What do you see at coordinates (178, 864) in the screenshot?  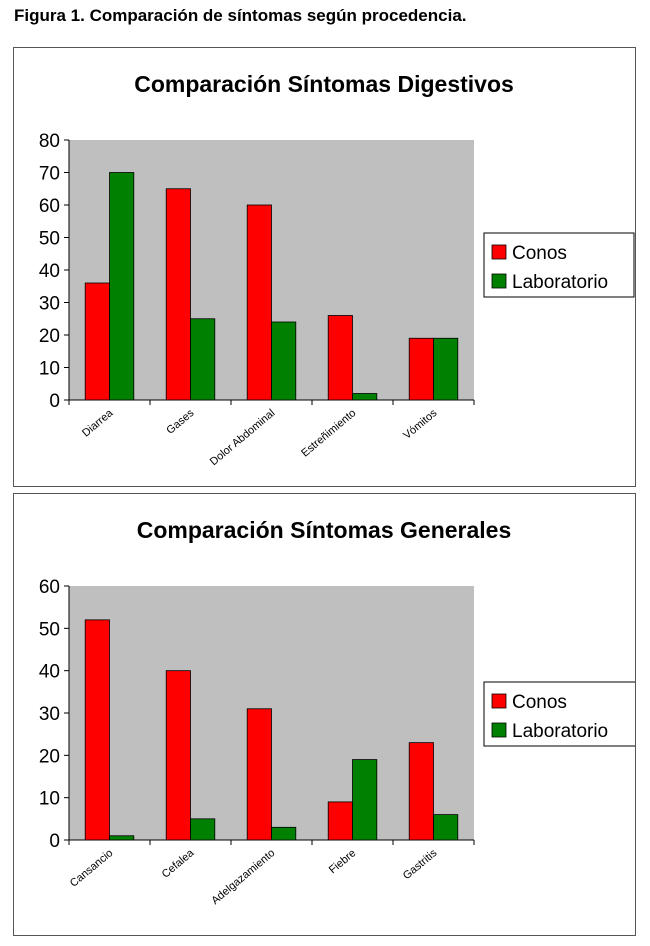 I see `category-label: Cefalea` at bounding box center [178, 864].